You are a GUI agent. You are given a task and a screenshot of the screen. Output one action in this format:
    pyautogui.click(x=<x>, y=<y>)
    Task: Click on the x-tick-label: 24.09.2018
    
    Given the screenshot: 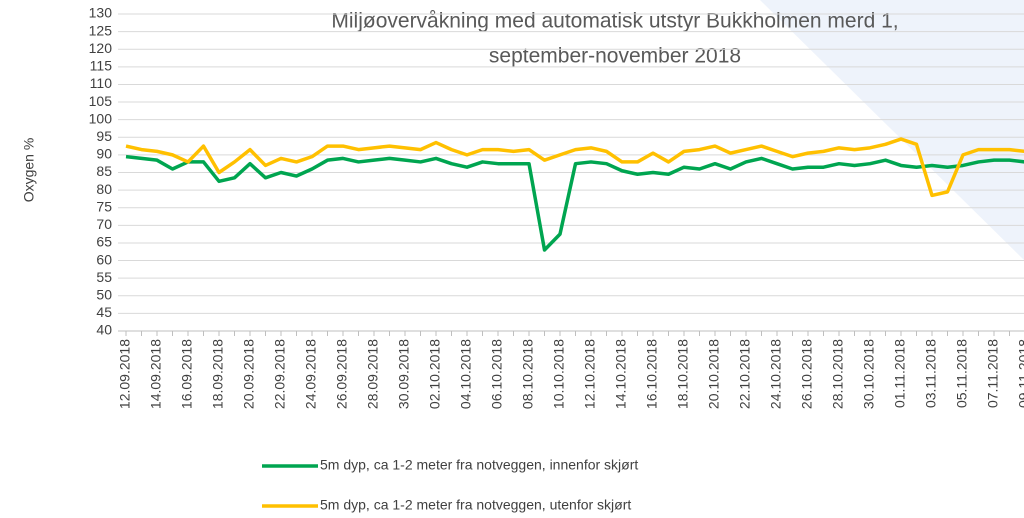 What is the action you would take?
    pyautogui.click(x=311, y=374)
    